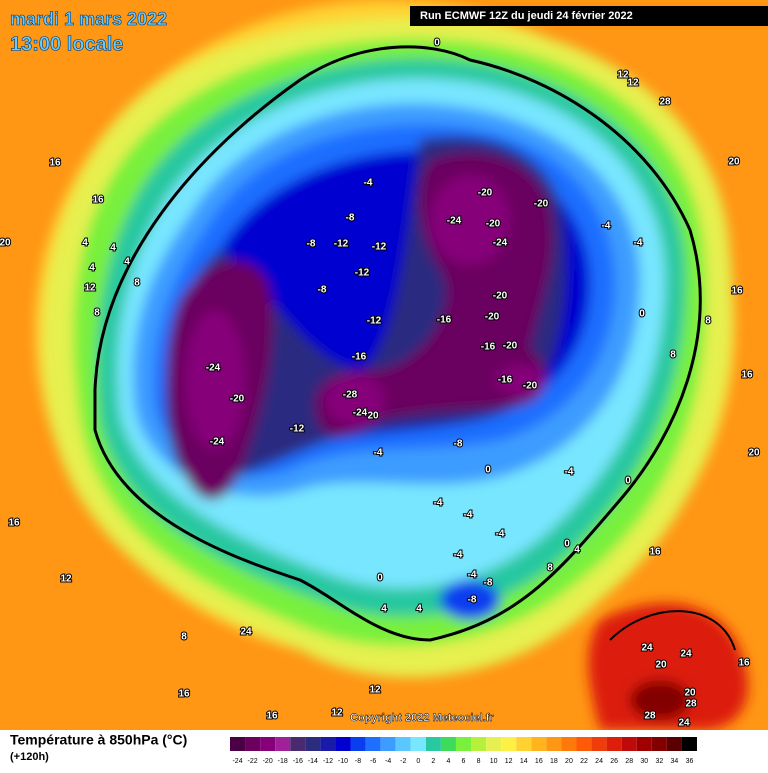  Describe the element at coordinates (691, 704) in the screenshot. I see `contour-label: 28` at that location.